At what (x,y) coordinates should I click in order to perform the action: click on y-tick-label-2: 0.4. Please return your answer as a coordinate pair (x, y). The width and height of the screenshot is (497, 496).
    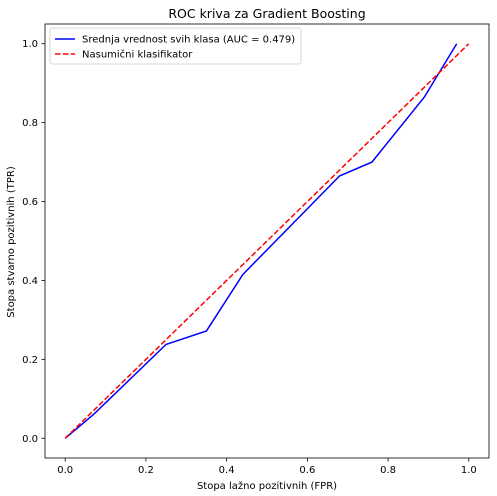
    Looking at the image, I should click on (30, 281).